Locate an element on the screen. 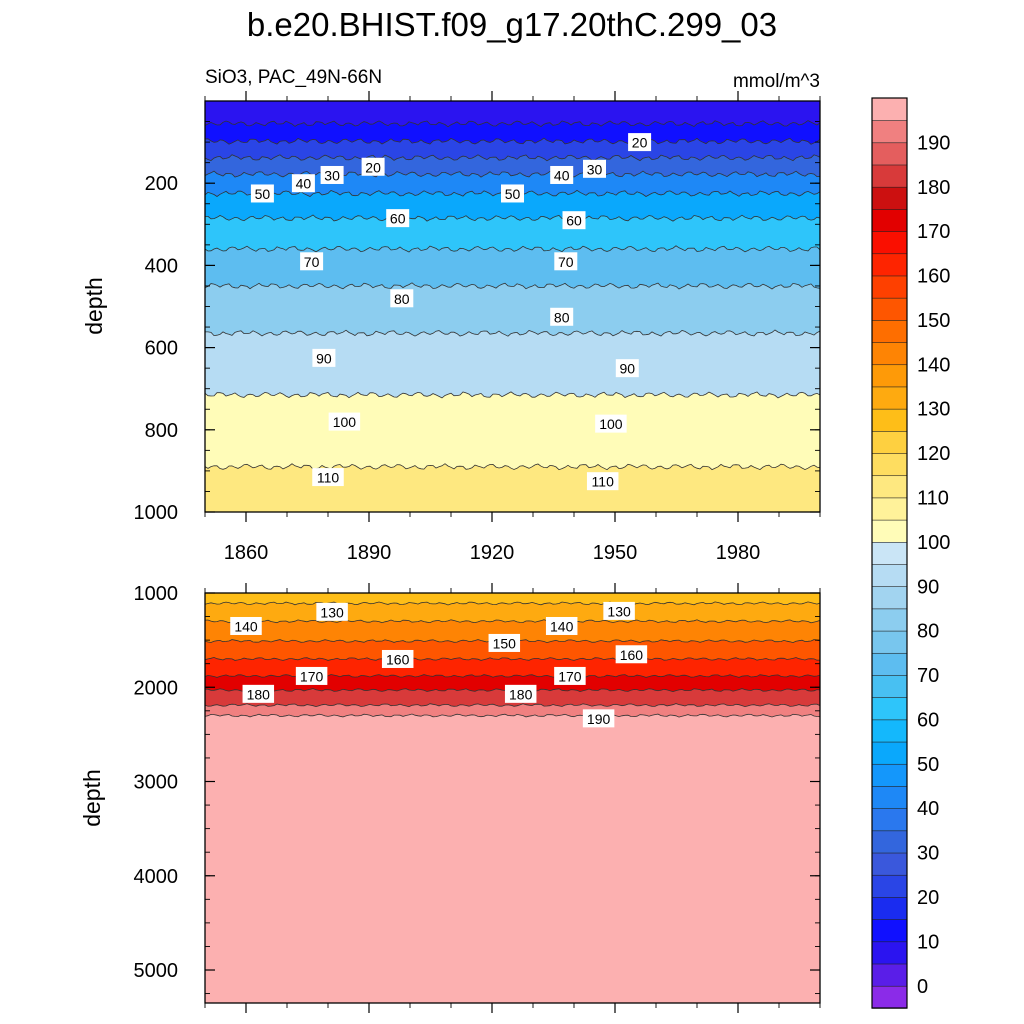 The width and height of the screenshot is (1024, 1024). bot-contour-label-text: 180 is located at coordinates (259, 694).